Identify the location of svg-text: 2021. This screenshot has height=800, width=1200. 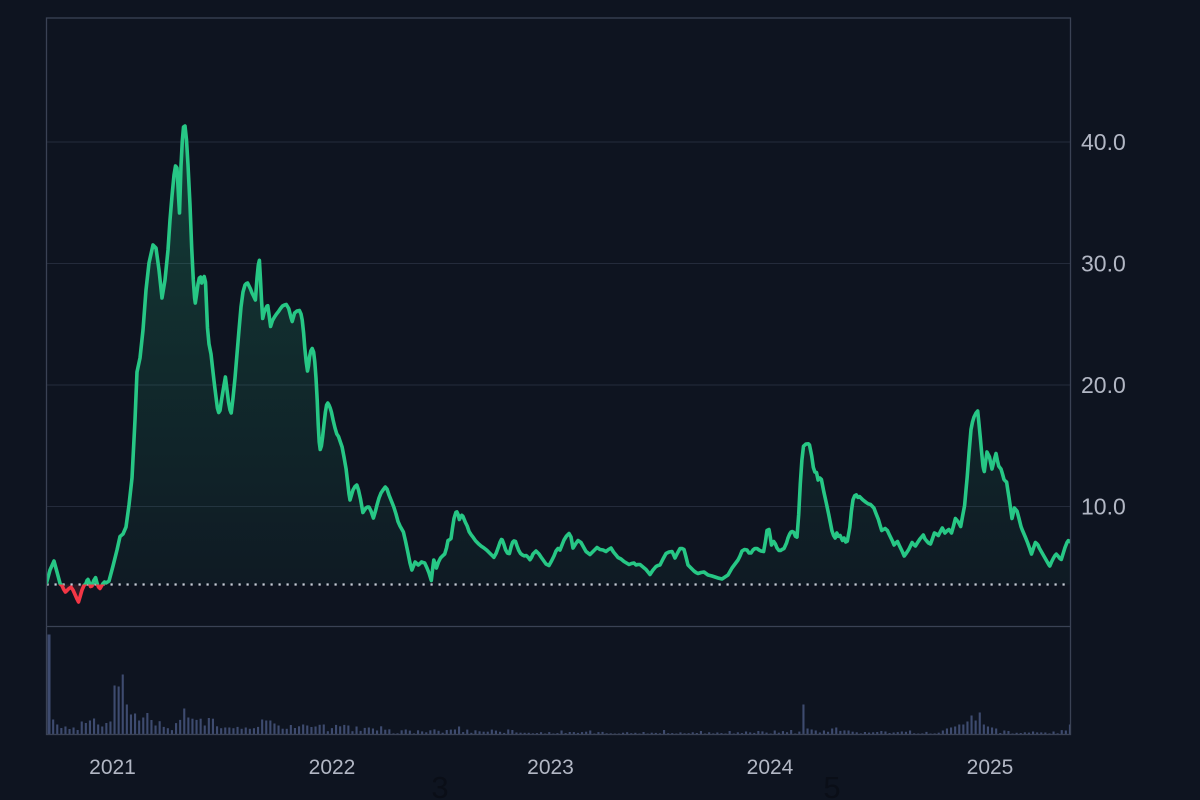
(112, 767).